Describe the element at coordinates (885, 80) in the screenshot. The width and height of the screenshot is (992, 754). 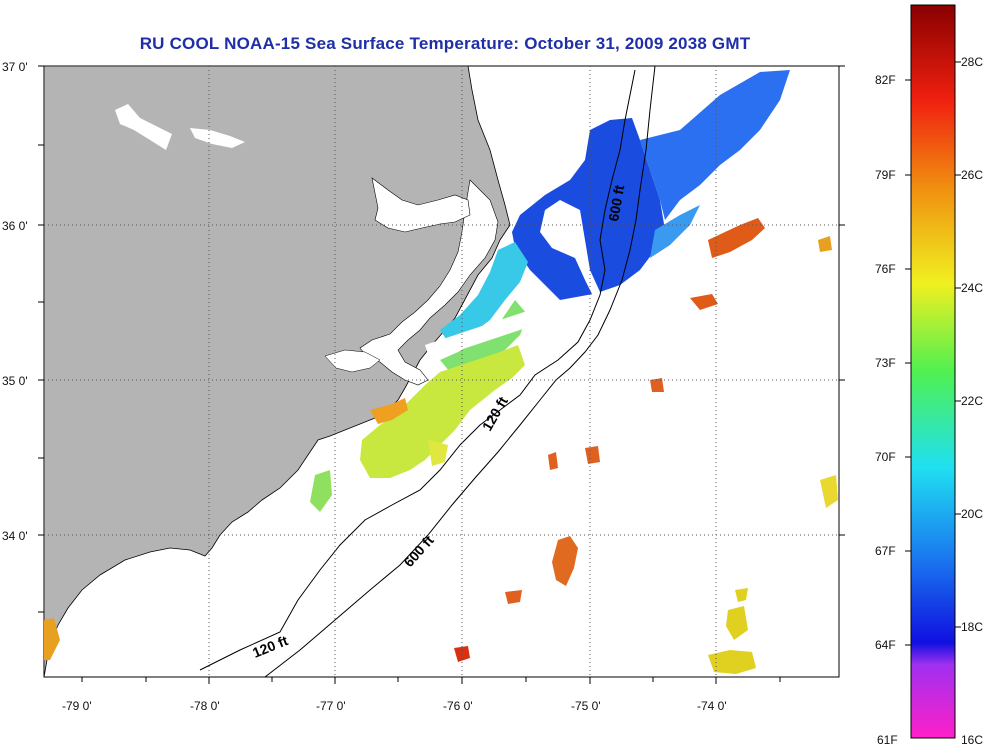
I see `colorbar-f-82: 82F` at that location.